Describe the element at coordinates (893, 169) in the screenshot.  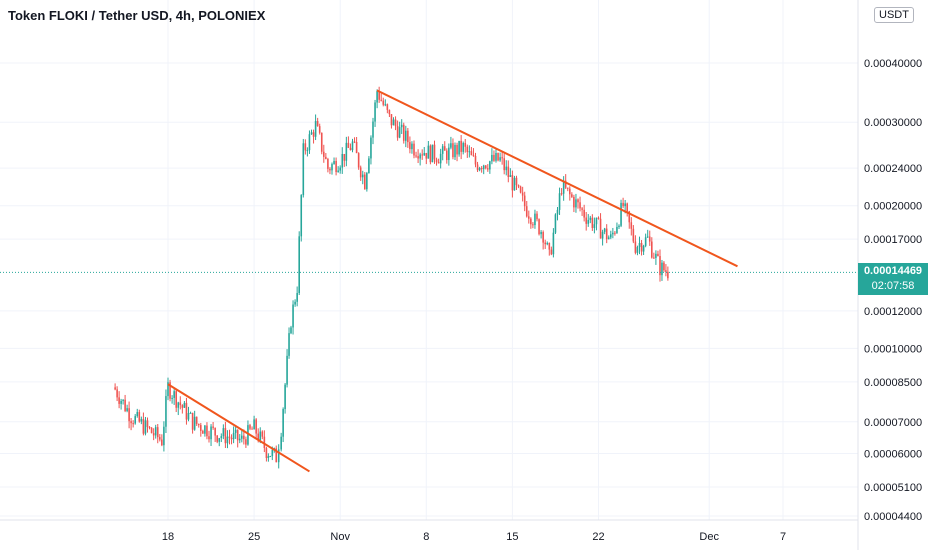
I see `y-tick-label: 0.00024000` at that location.